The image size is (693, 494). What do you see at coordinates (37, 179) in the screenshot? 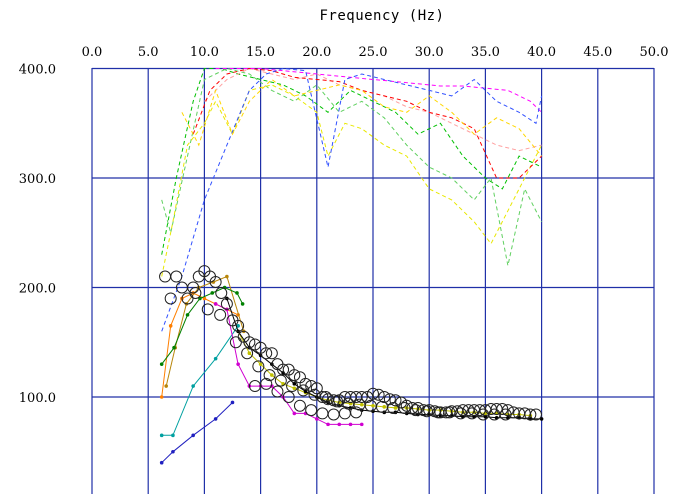
I see `y-tick-label: 300.0` at bounding box center [37, 179].